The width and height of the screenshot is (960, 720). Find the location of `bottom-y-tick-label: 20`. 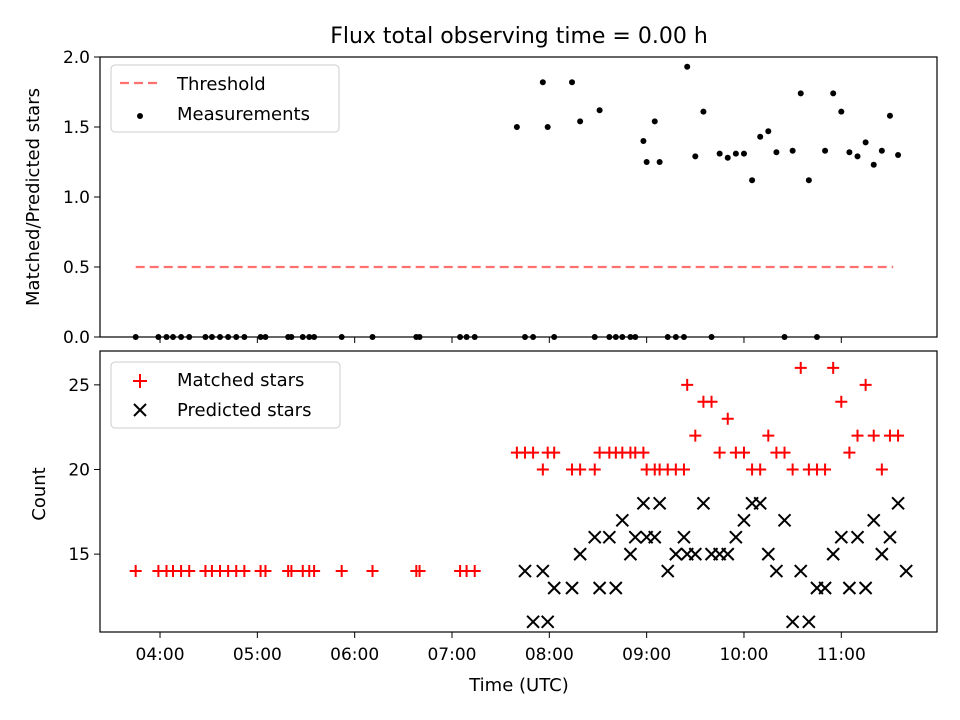

bottom-y-tick-label: 20 is located at coordinates (79, 470).